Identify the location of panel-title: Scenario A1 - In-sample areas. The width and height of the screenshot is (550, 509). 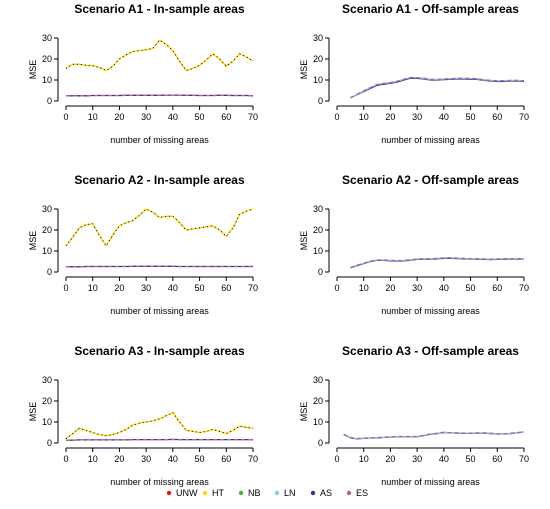
(159, 9).